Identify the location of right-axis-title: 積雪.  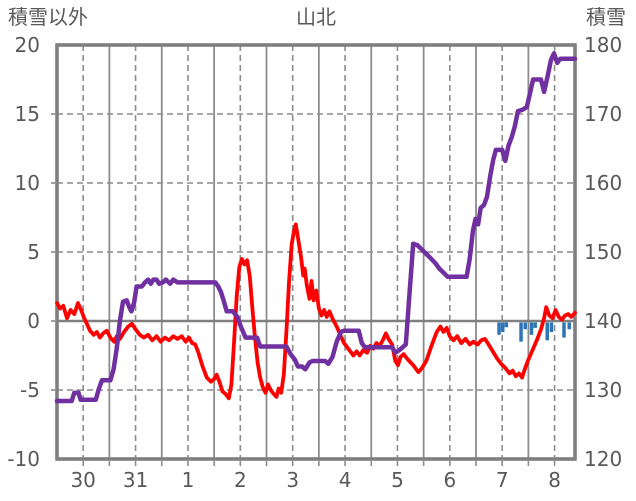
(606, 17).